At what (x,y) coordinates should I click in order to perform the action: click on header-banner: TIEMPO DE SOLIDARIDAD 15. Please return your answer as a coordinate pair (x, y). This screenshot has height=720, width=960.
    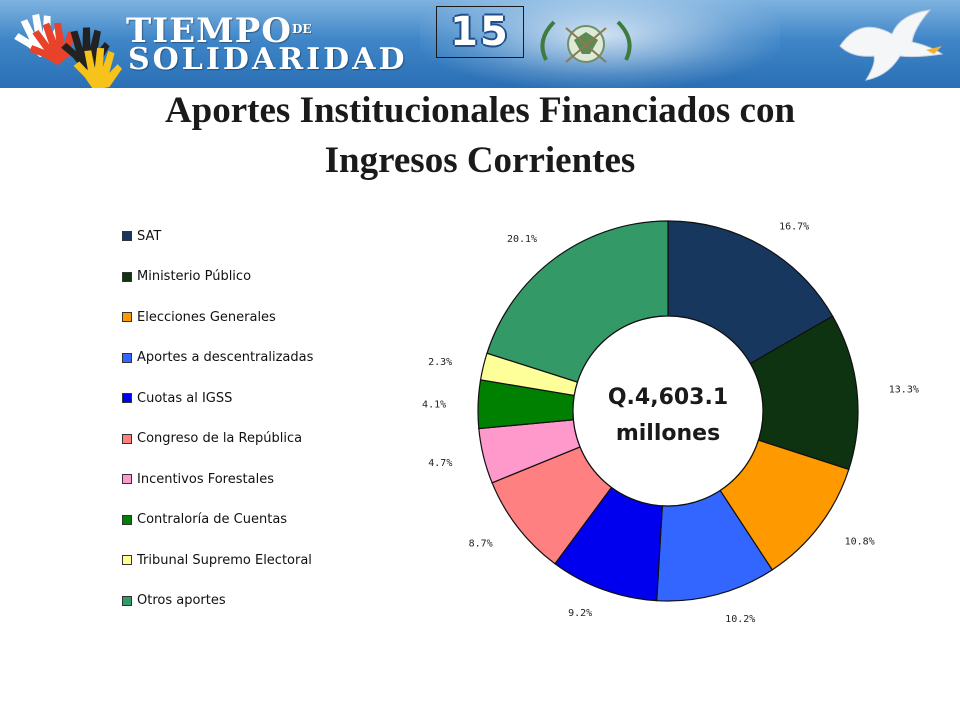
    Looking at the image, I should click on (480, 44).